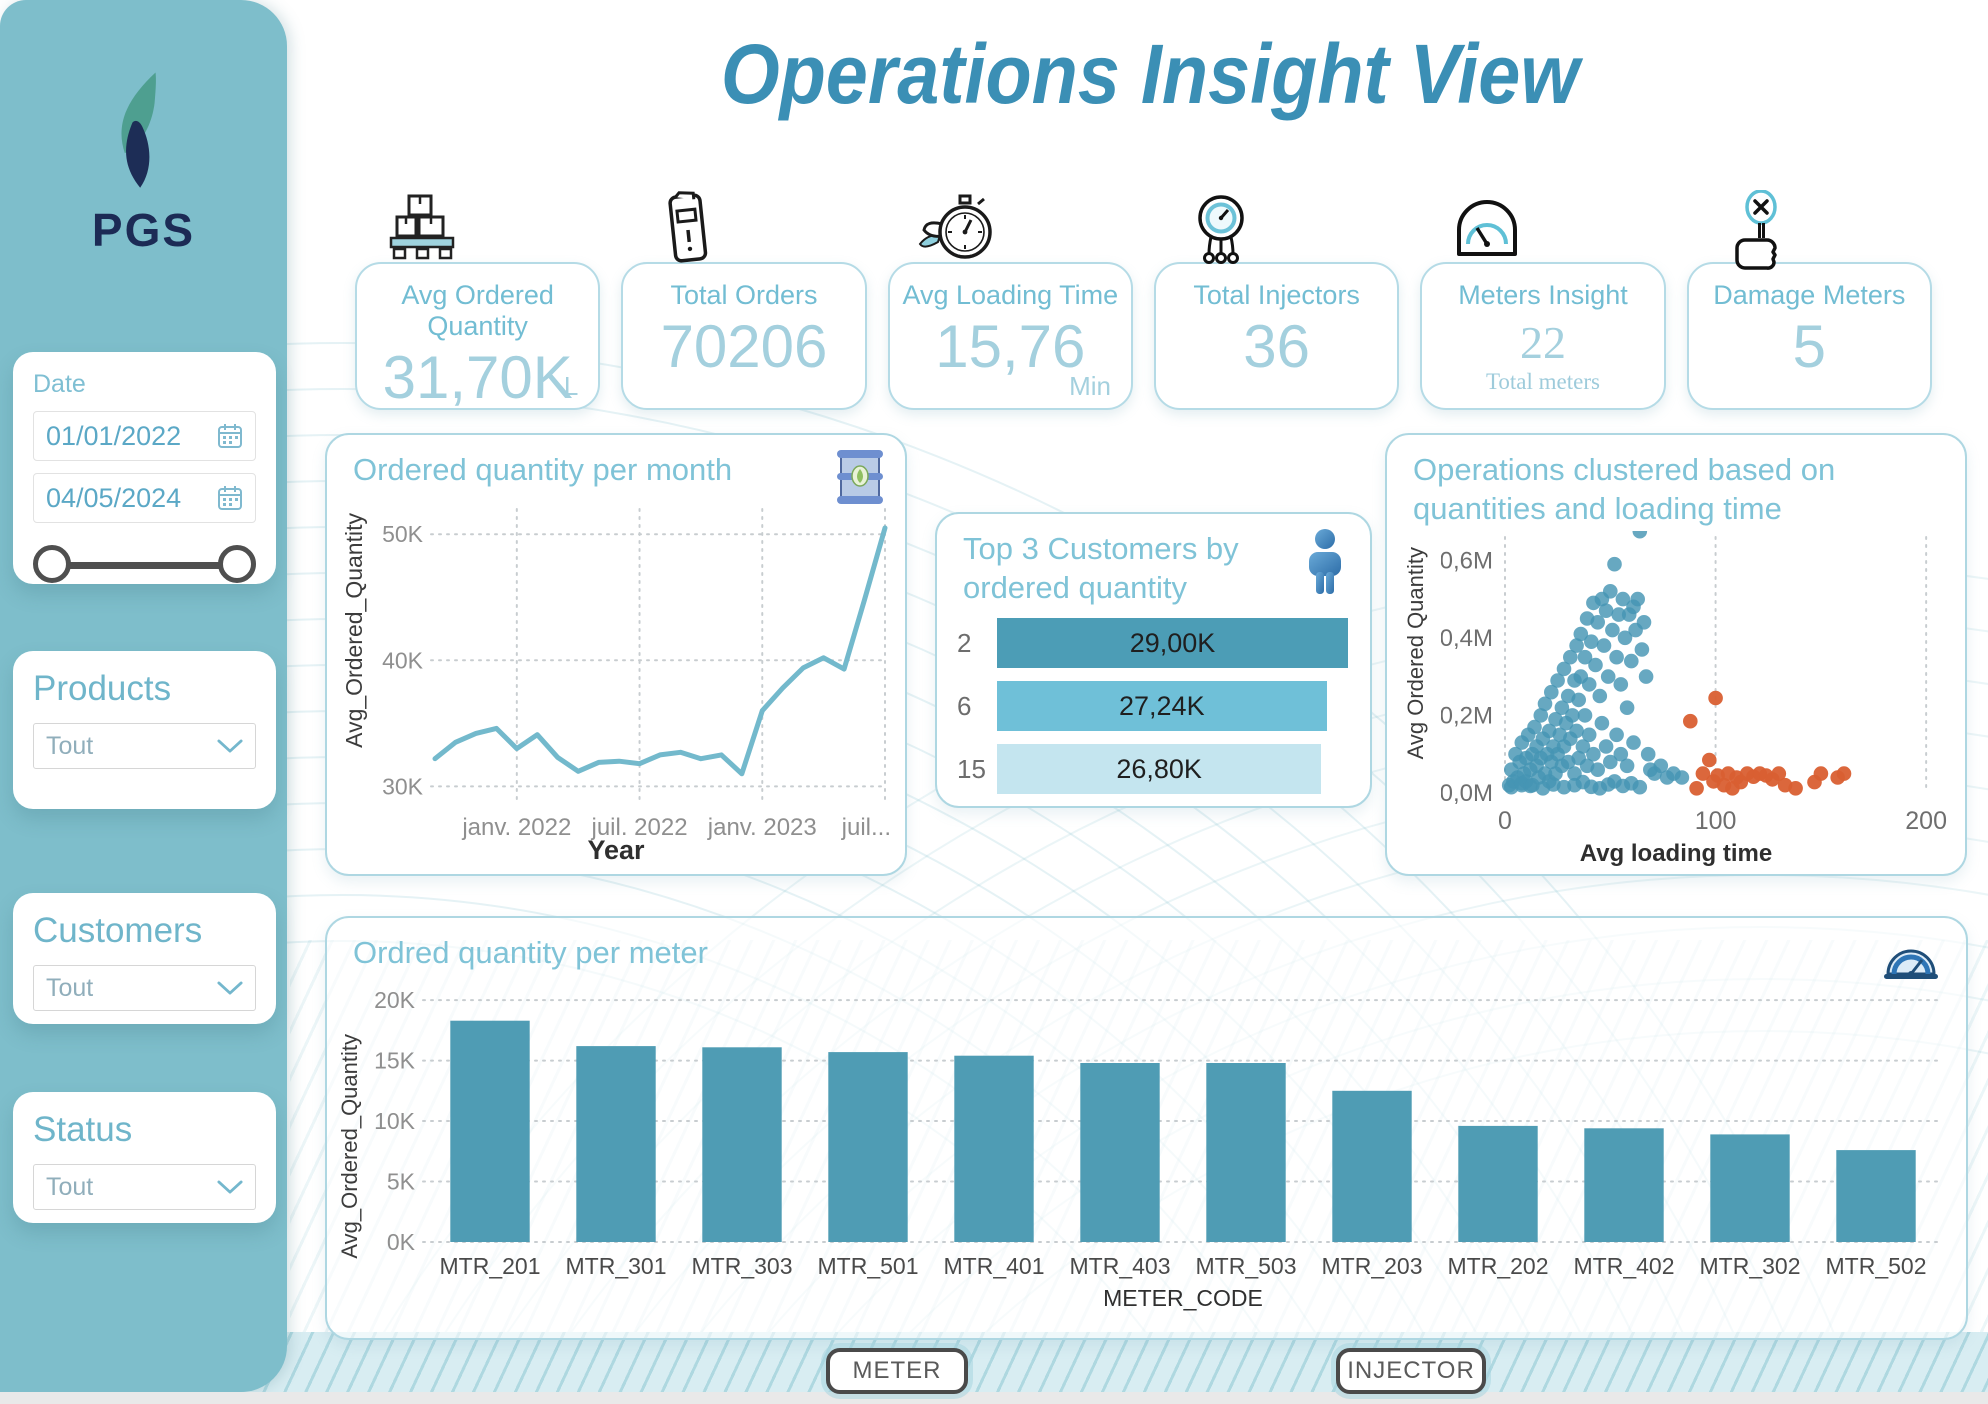 Image resolution: width=1988 pixels, height=1404 pixels. What do you see at coordinates (354, 630) in the screenshot?
I see `y-axis-label: Avg_Ordered_Quantity` at bounding box center [354, 630].